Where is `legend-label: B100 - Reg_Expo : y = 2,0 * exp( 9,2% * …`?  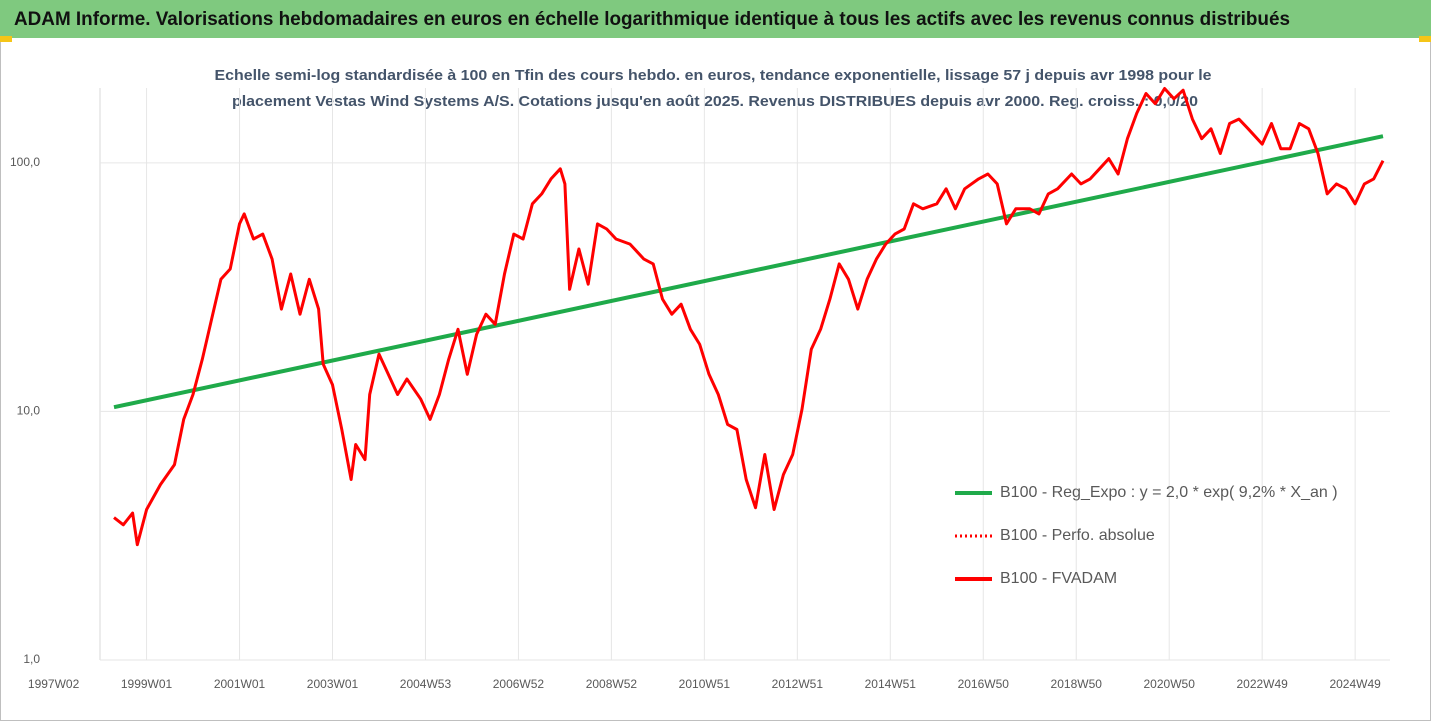 legend-label: B100 - Reg_Expo : y = 2,0 * exp( 9,2% * … is located at coordinates (1169, 492).